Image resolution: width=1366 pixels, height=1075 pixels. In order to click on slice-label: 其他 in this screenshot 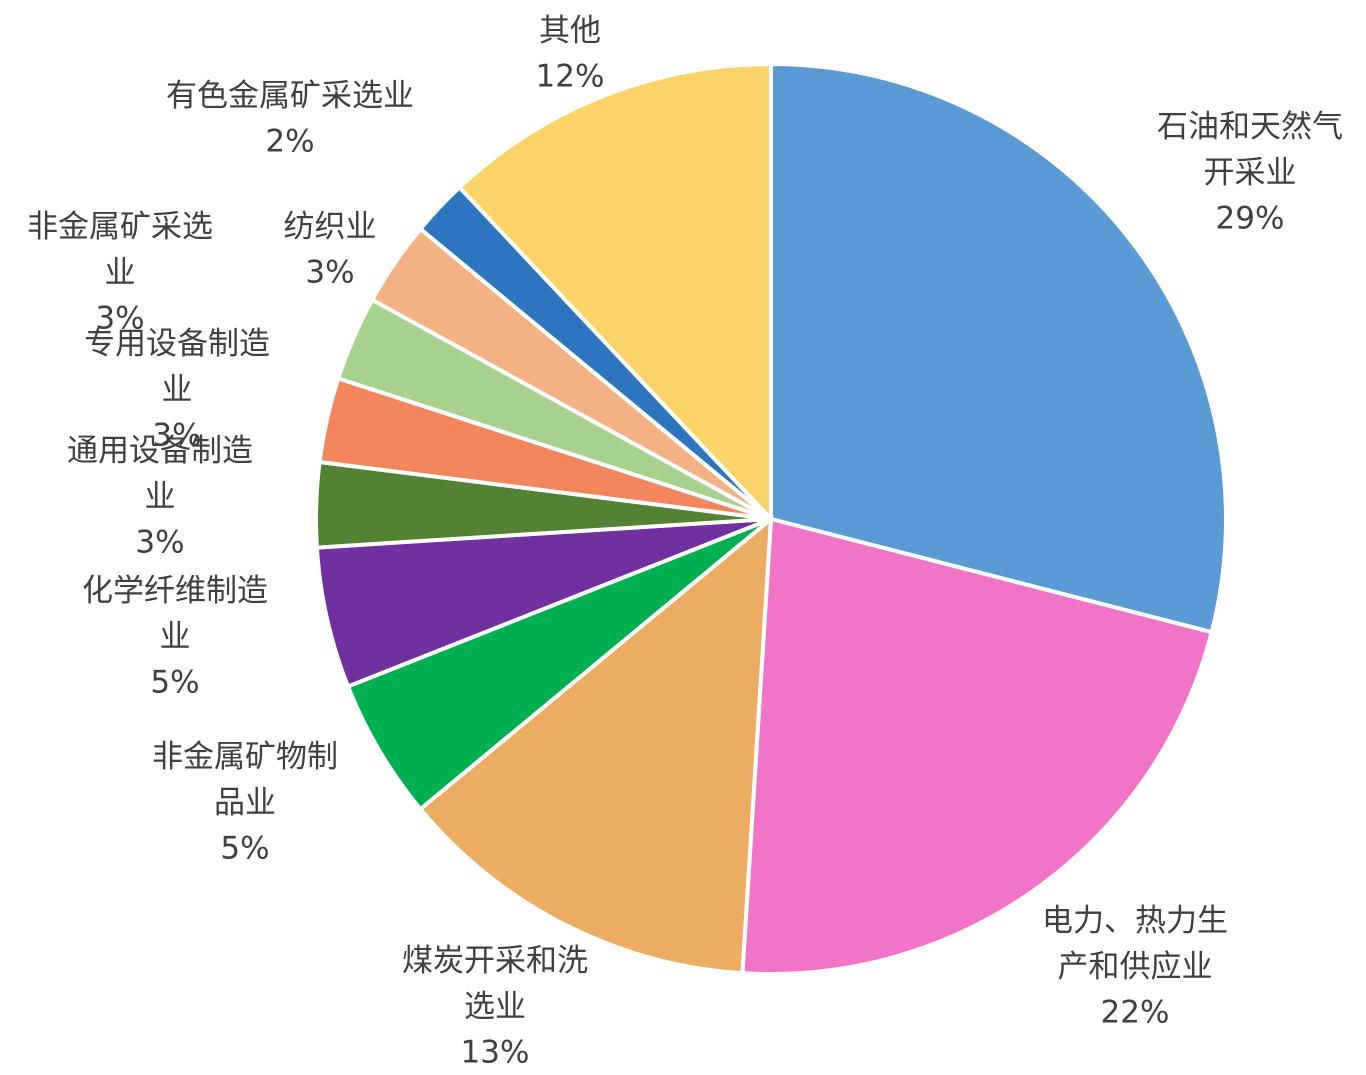, I will do `click(570, 31)`.